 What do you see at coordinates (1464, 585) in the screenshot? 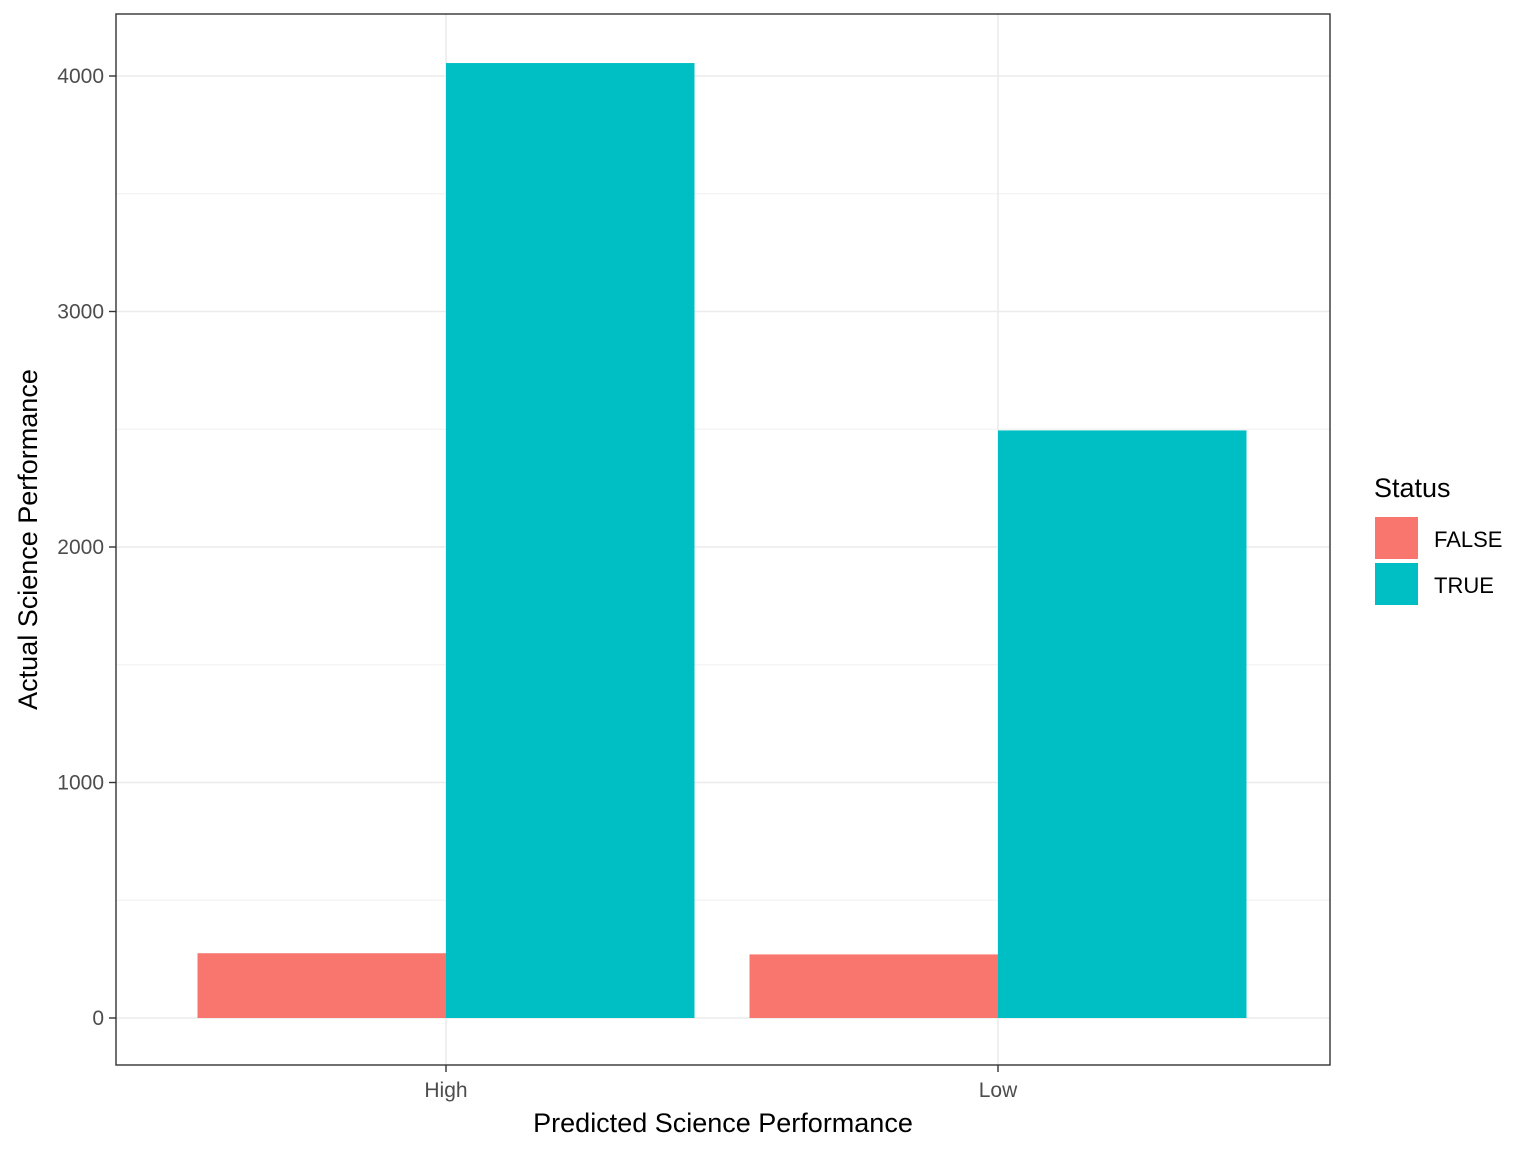
I see `legend-label-true: TRUE` at bounding box center [1464, 585].